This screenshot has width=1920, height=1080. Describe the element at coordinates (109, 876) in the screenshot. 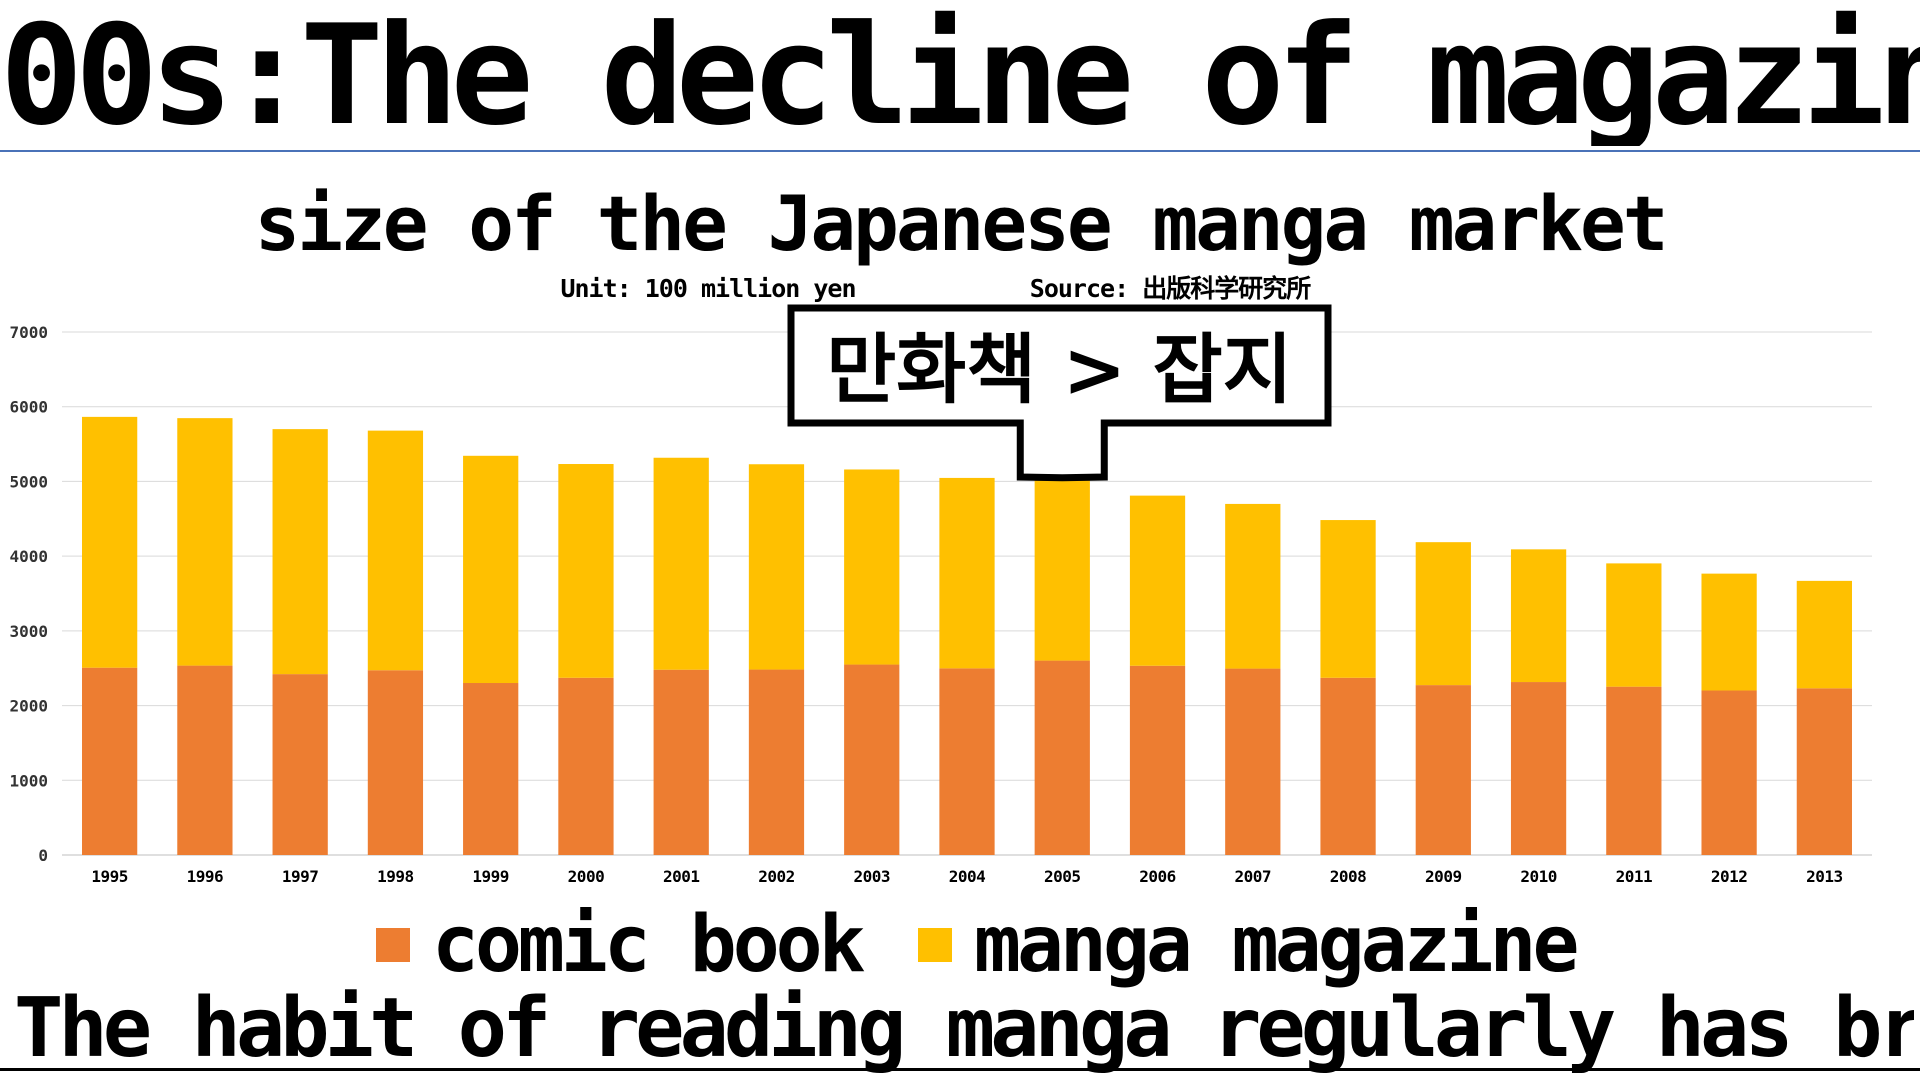

I see `x-tick-label: 1995` at that location.